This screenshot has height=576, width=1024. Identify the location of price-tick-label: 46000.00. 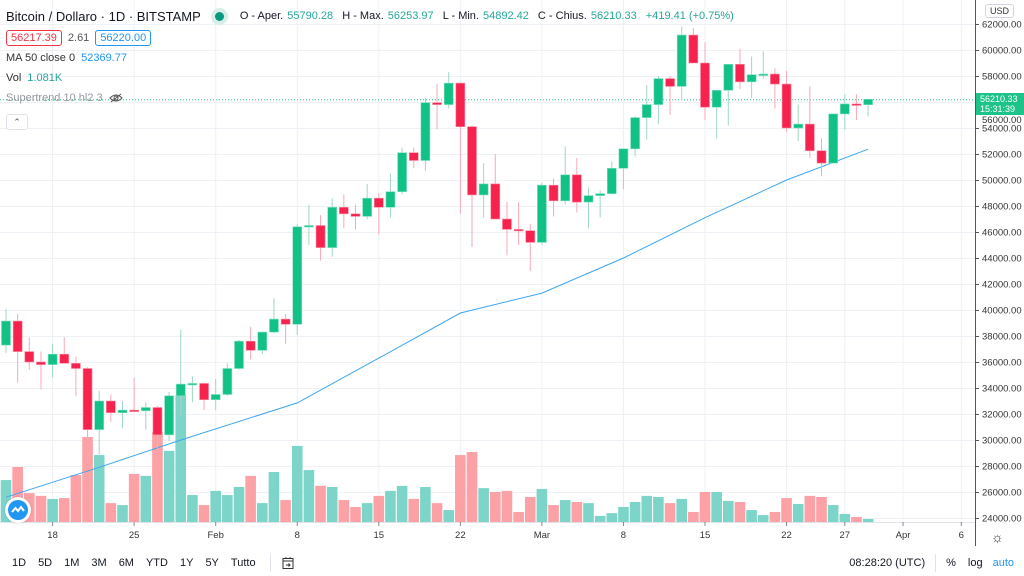
(1002, 233).